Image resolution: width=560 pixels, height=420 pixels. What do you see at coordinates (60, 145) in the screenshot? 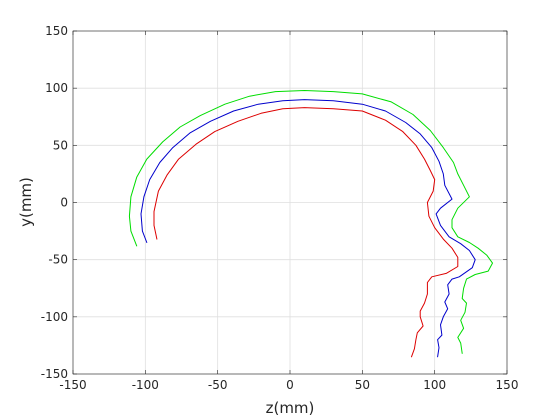
I see `y-tick-label: 50` at bounding box center [60, 145].